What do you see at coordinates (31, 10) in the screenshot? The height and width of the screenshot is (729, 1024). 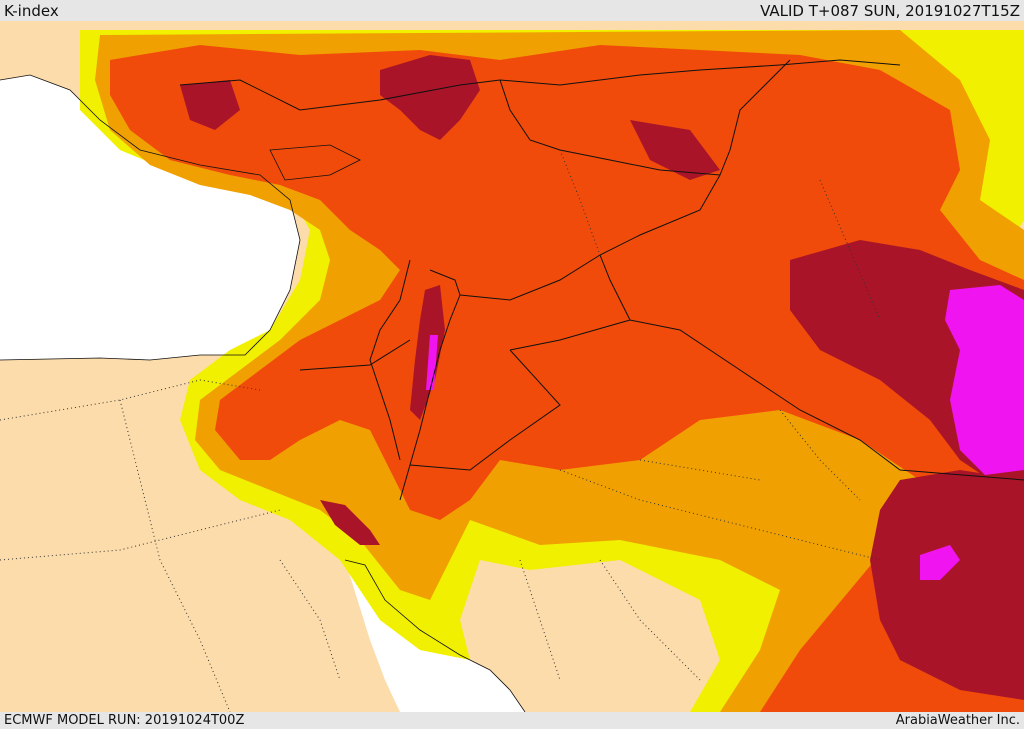 I see `map-title: K-index` at bounding box center [31, 10].